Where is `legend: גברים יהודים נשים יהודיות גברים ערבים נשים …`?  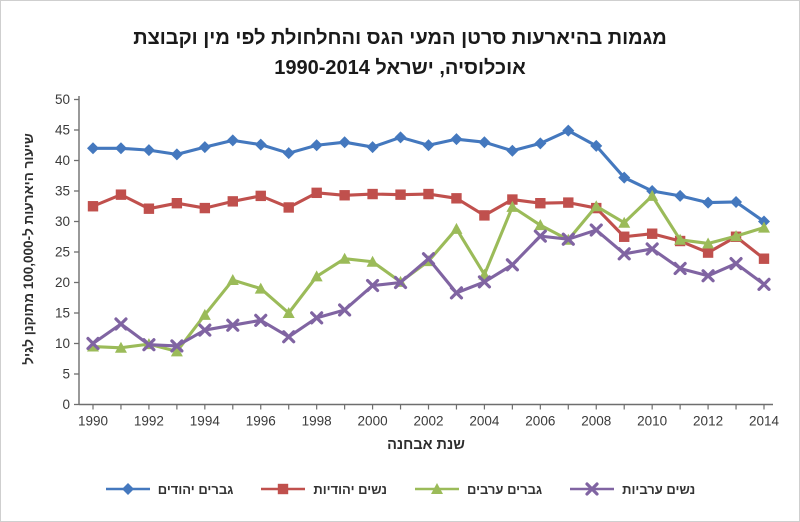 legend: גברים יהודים נשים יהודיות גברים ערבים נשים … is located at coordinates (400, 489).